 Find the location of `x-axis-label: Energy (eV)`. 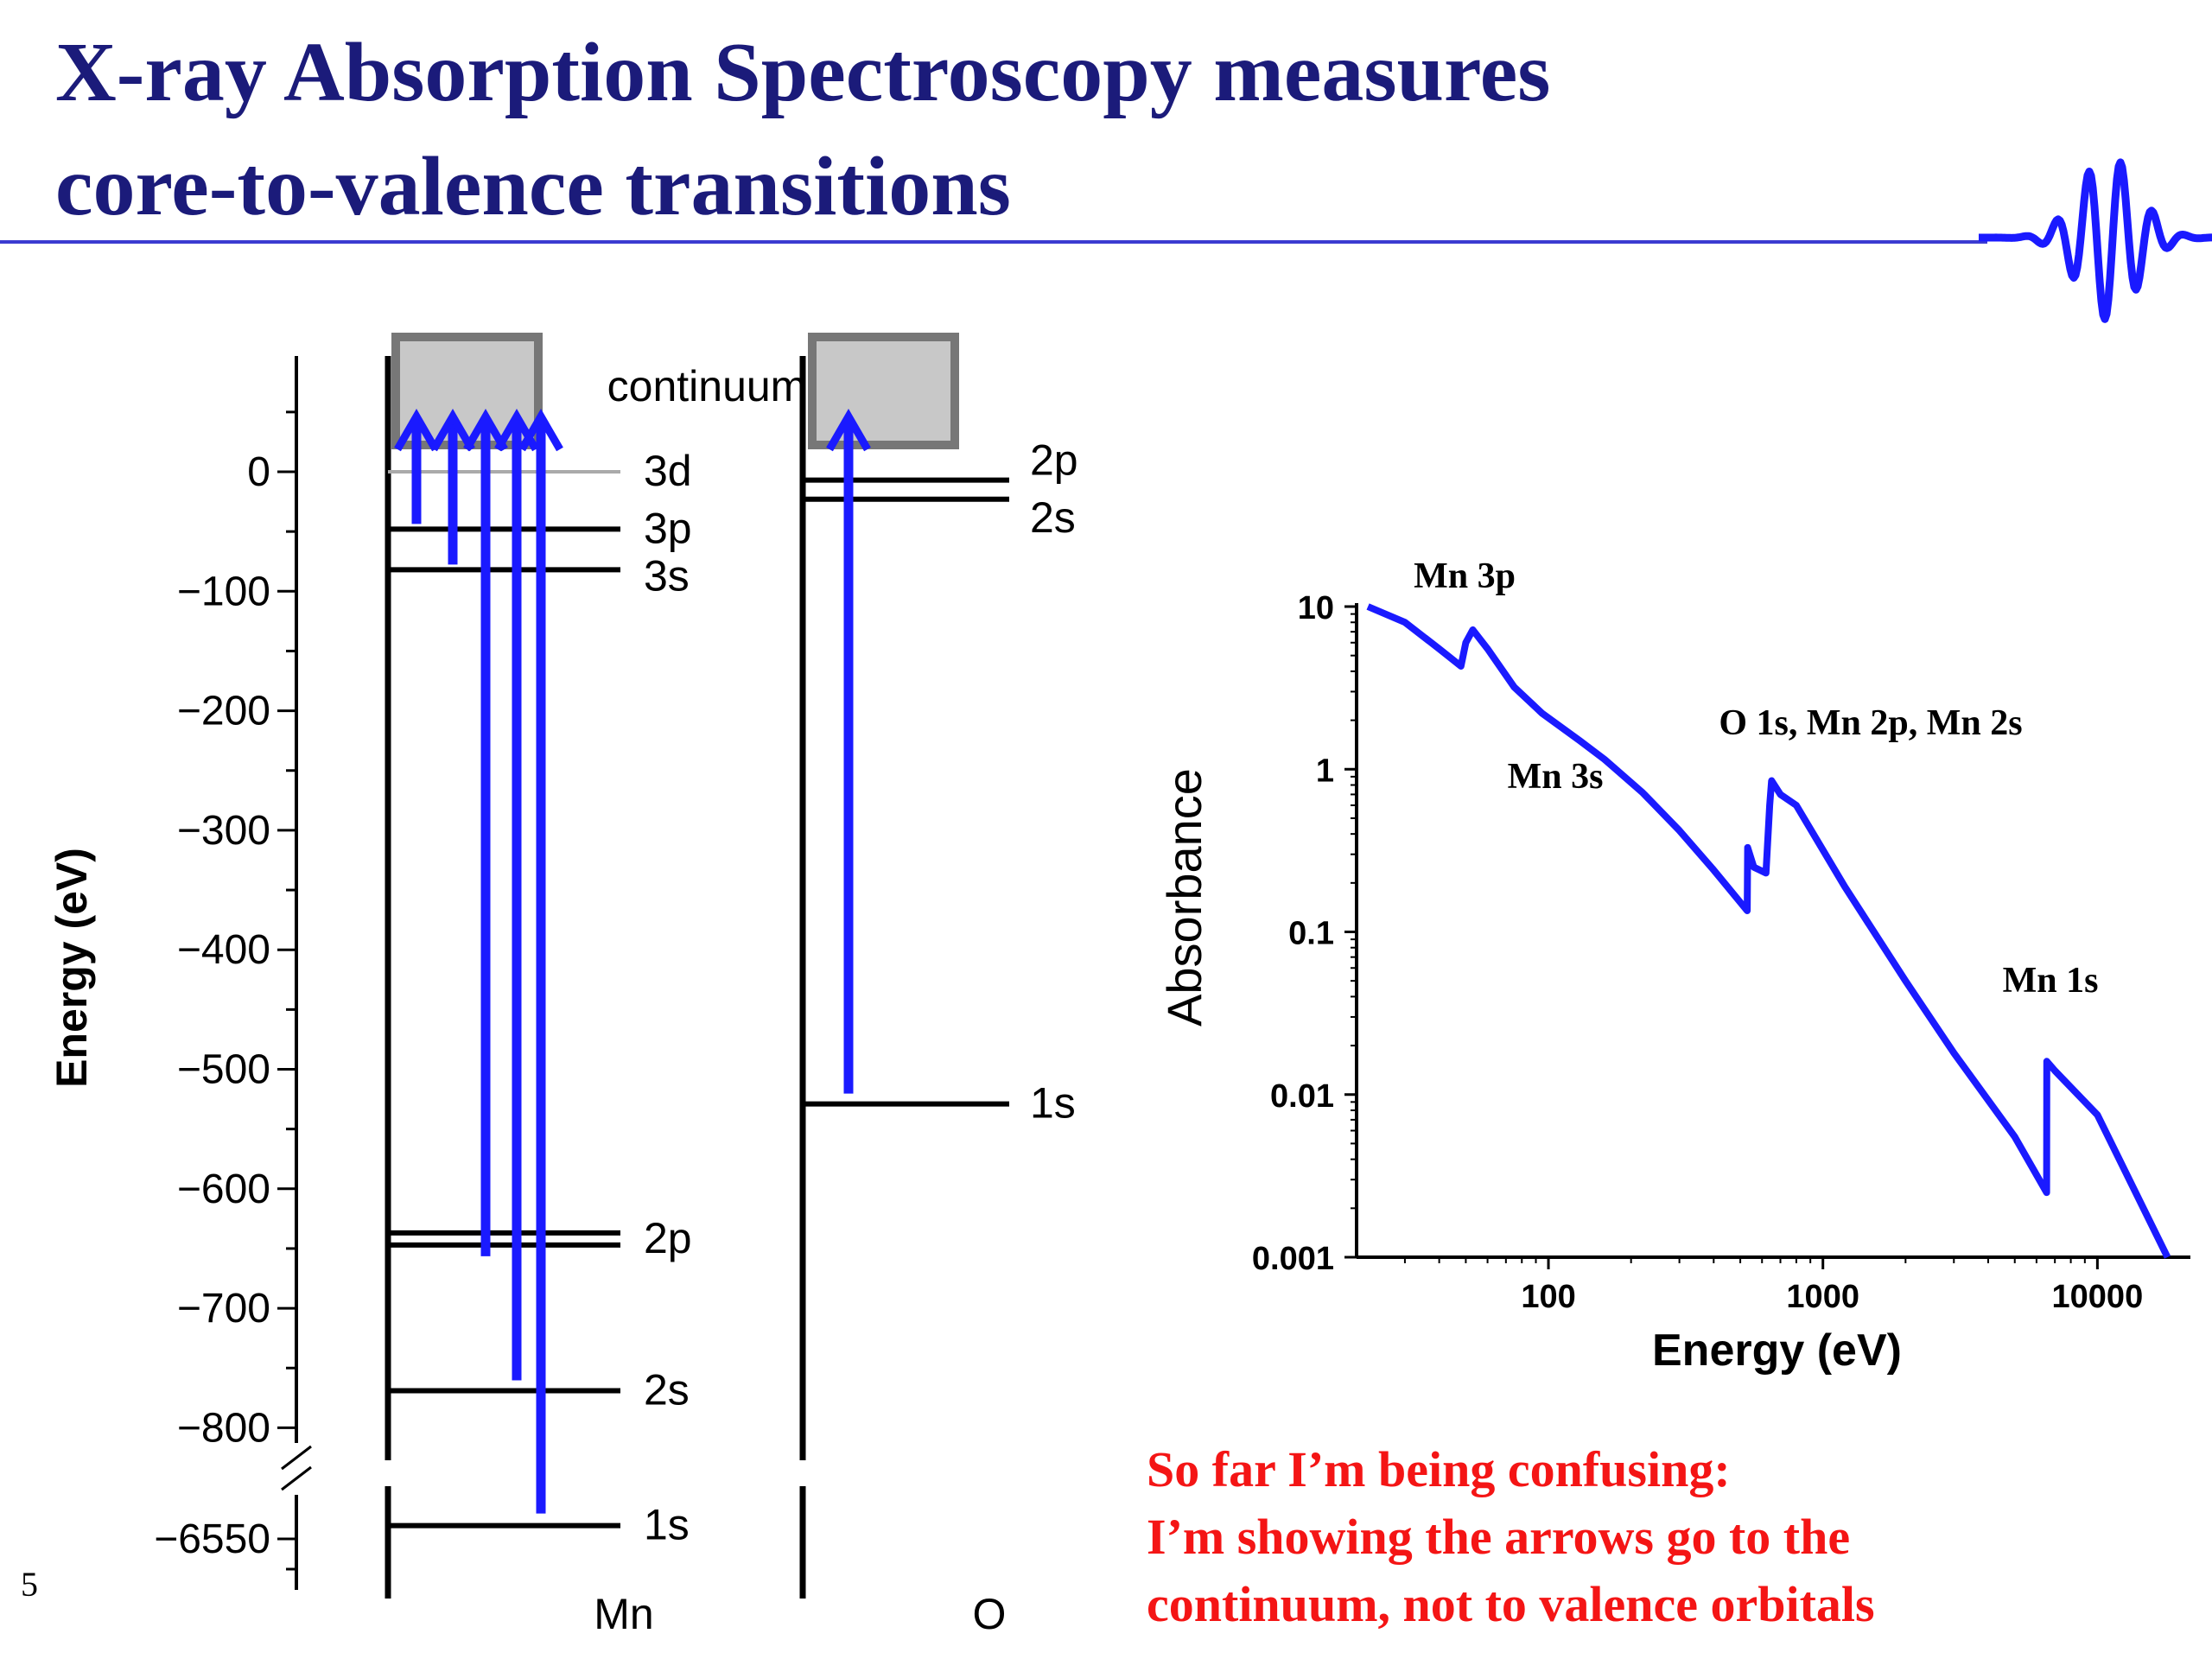

x-axis-label: Energy (eV) is located at coordinates (1777, 1350).